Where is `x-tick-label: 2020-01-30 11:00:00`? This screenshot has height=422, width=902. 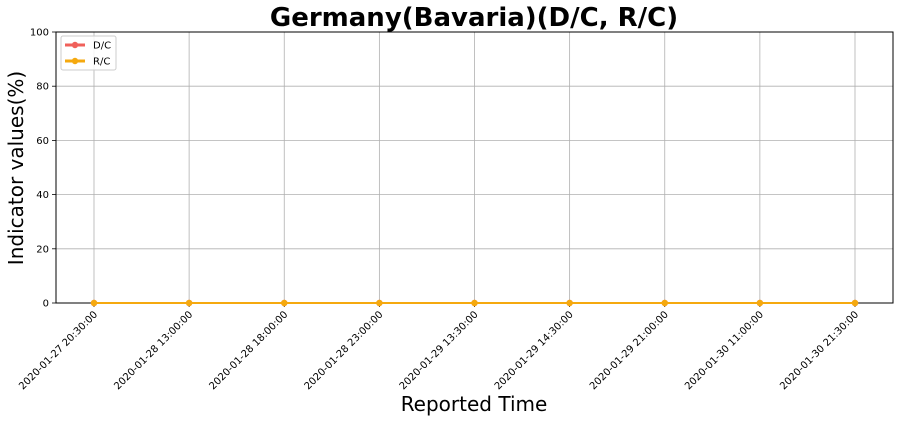
x-tick-label: 2020-01-30 11:00:00 is located at coordinates (724, 350).